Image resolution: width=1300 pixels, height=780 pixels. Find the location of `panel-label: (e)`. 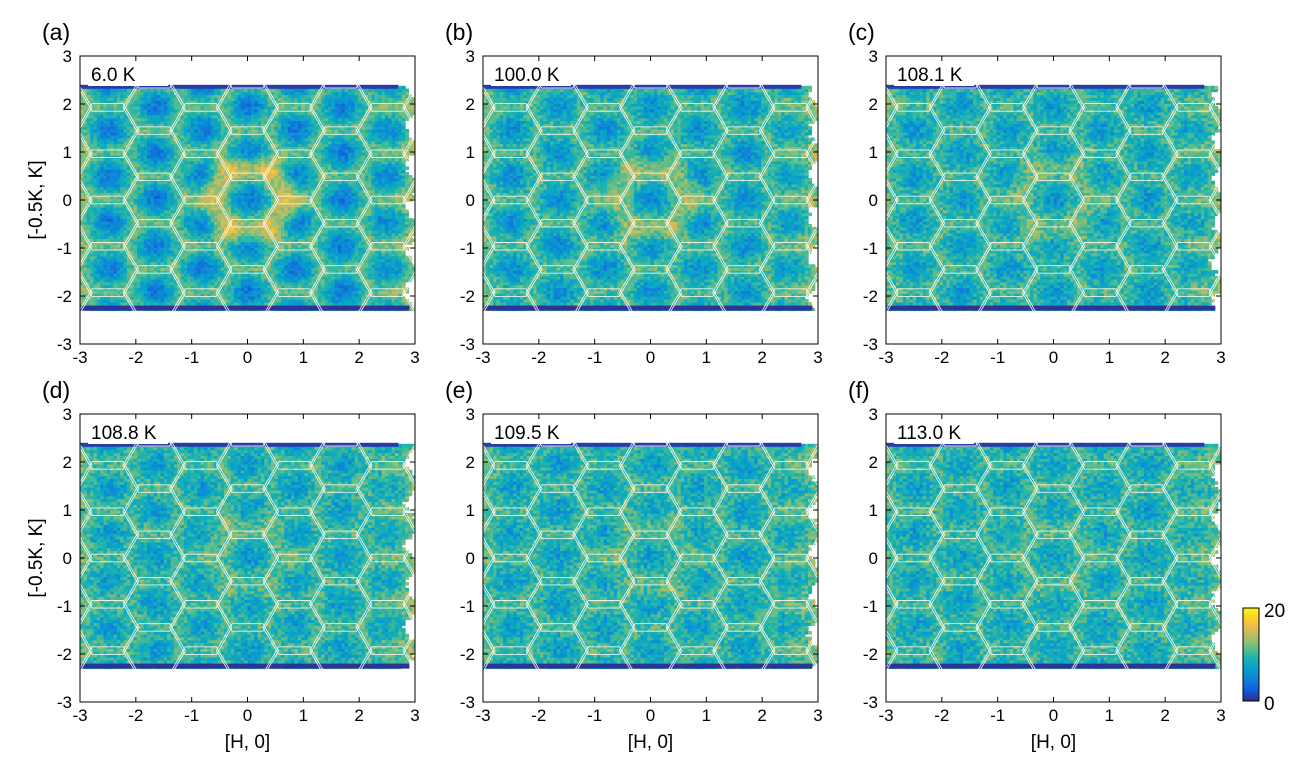

panel-label: (e) is located at coordinates (459, 390).